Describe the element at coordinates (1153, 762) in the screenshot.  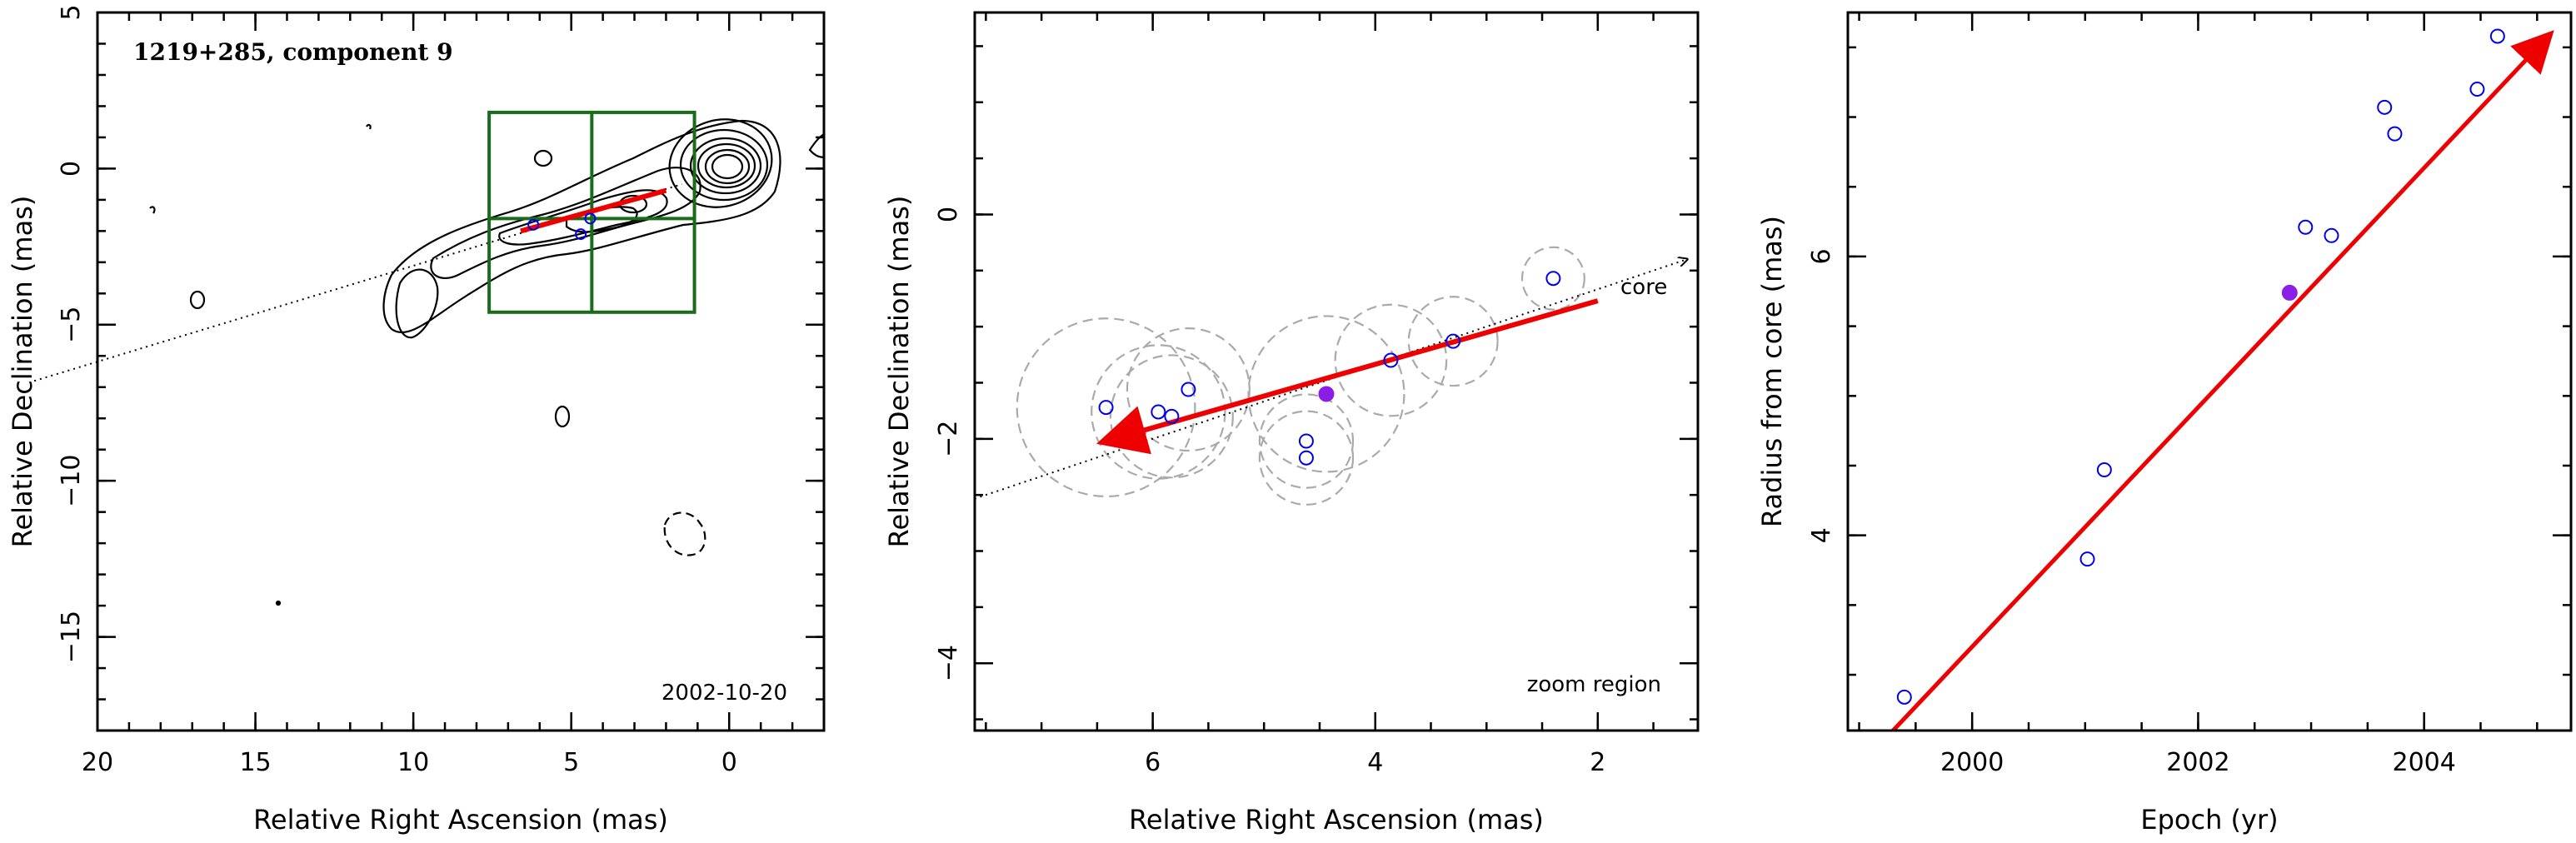
I see `x-tick-label: 6` at that location.